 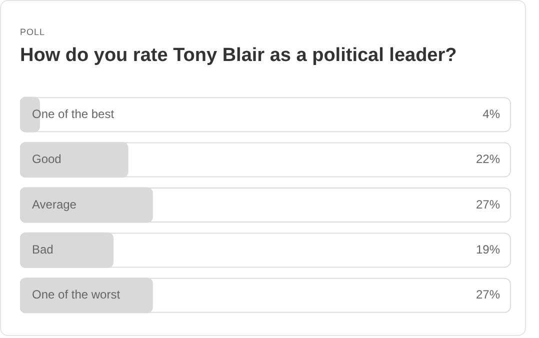 I want to click on data-label: 4%, so click(x=491, y=113).